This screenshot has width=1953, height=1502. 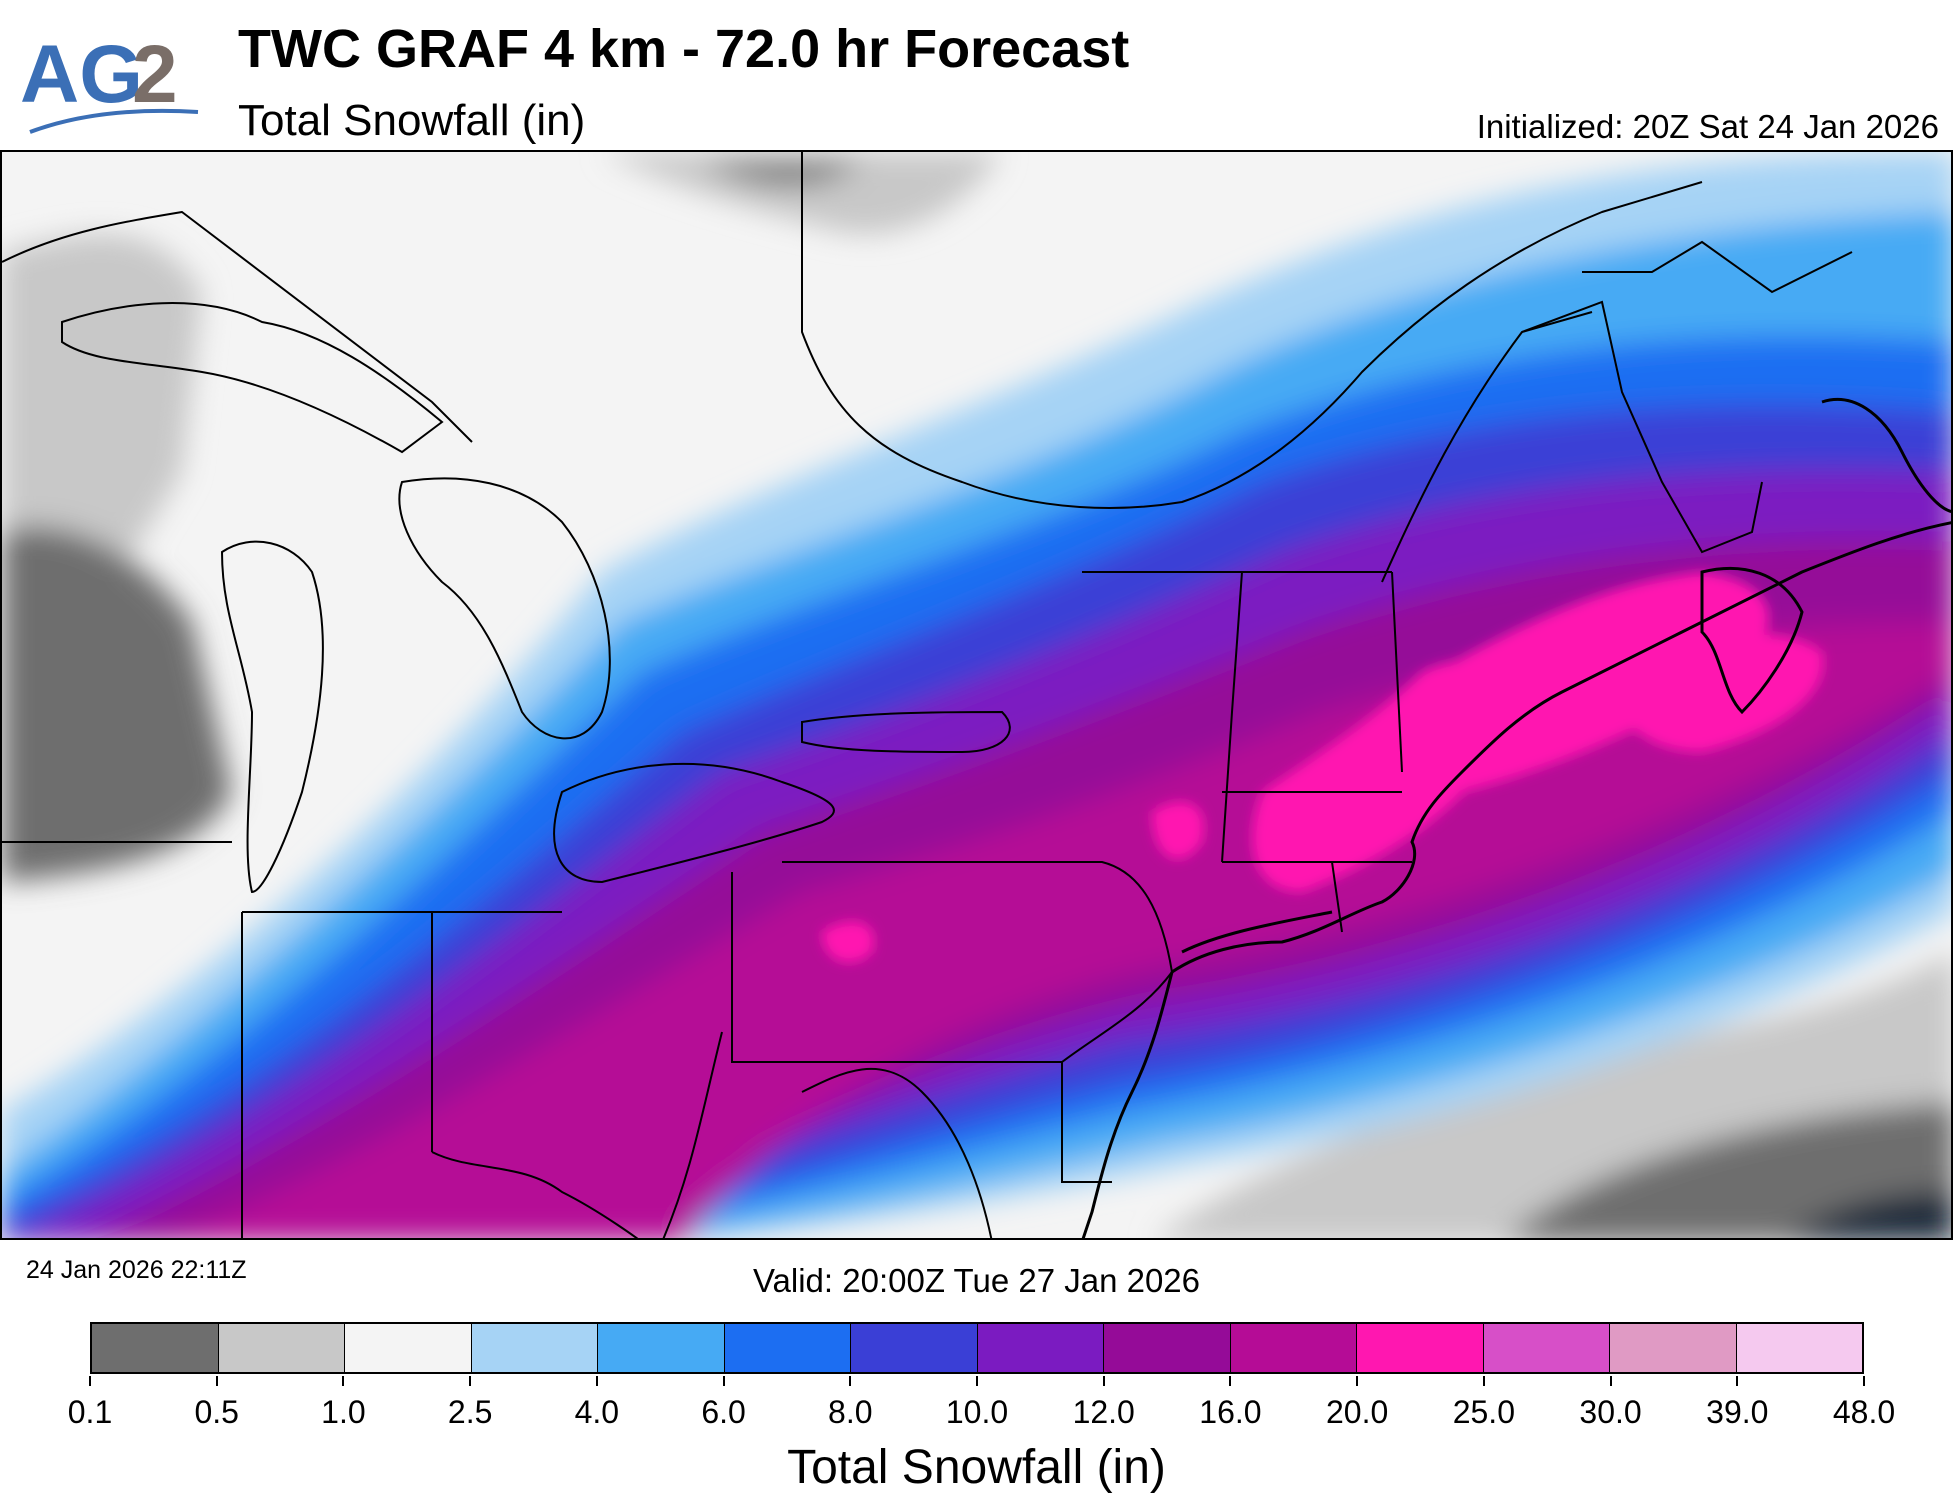 I want to click on colorbar-tick-label: 20.0, so click(x=1357, y=1412).